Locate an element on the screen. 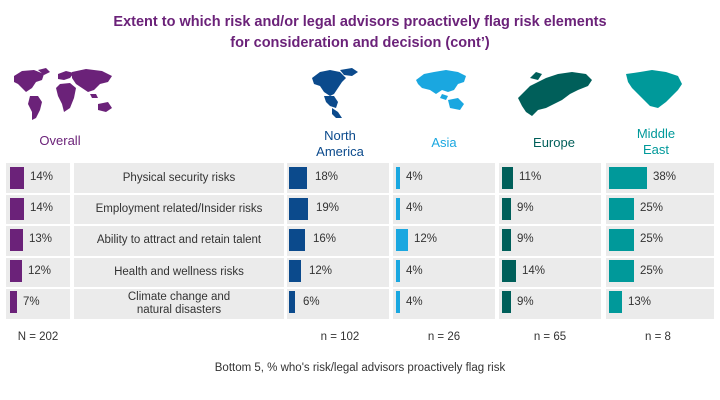  column-label-middle-east-line-2: East is located at coordinates (655, 149).